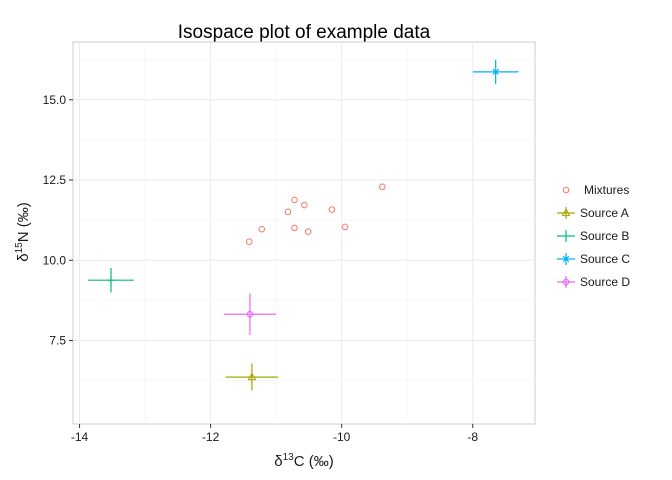  I want to click on legend-label: Source B, so click(604, 236).